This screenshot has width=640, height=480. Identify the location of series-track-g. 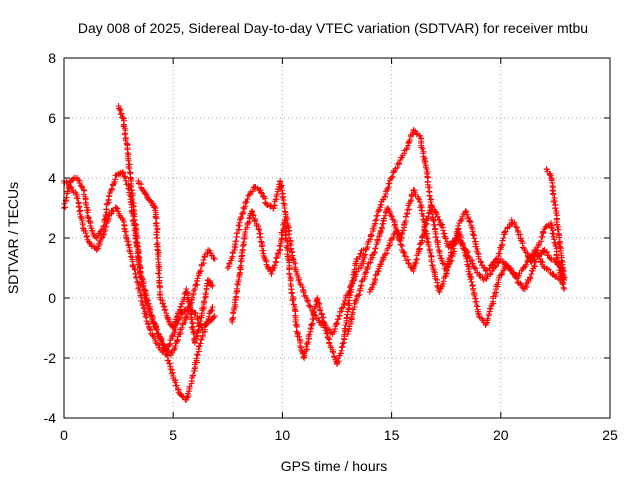
(463, 203).